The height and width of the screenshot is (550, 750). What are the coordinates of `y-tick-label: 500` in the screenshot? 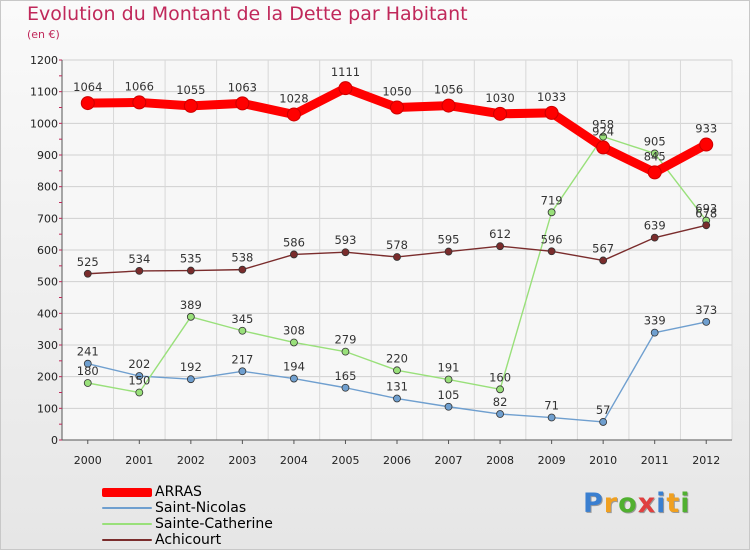 It's located at (47, 282).